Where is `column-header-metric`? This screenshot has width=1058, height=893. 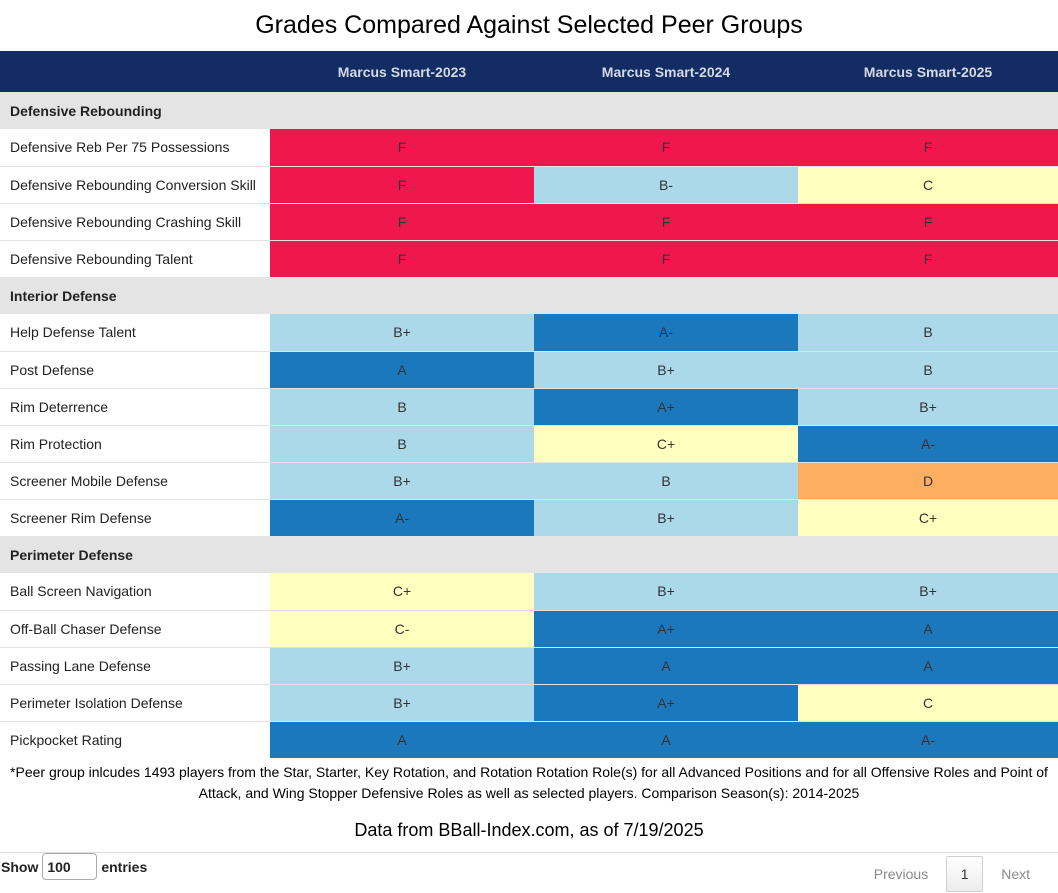
column-header-metric is located at coordinates (135, 71).